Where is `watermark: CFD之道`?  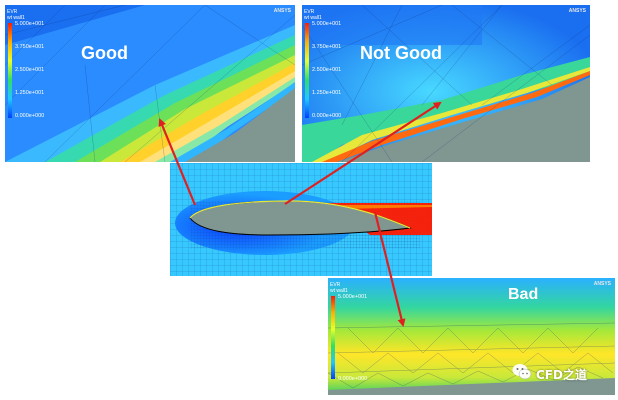 watermark: CFD之道 is located at coordinates (549, 374).